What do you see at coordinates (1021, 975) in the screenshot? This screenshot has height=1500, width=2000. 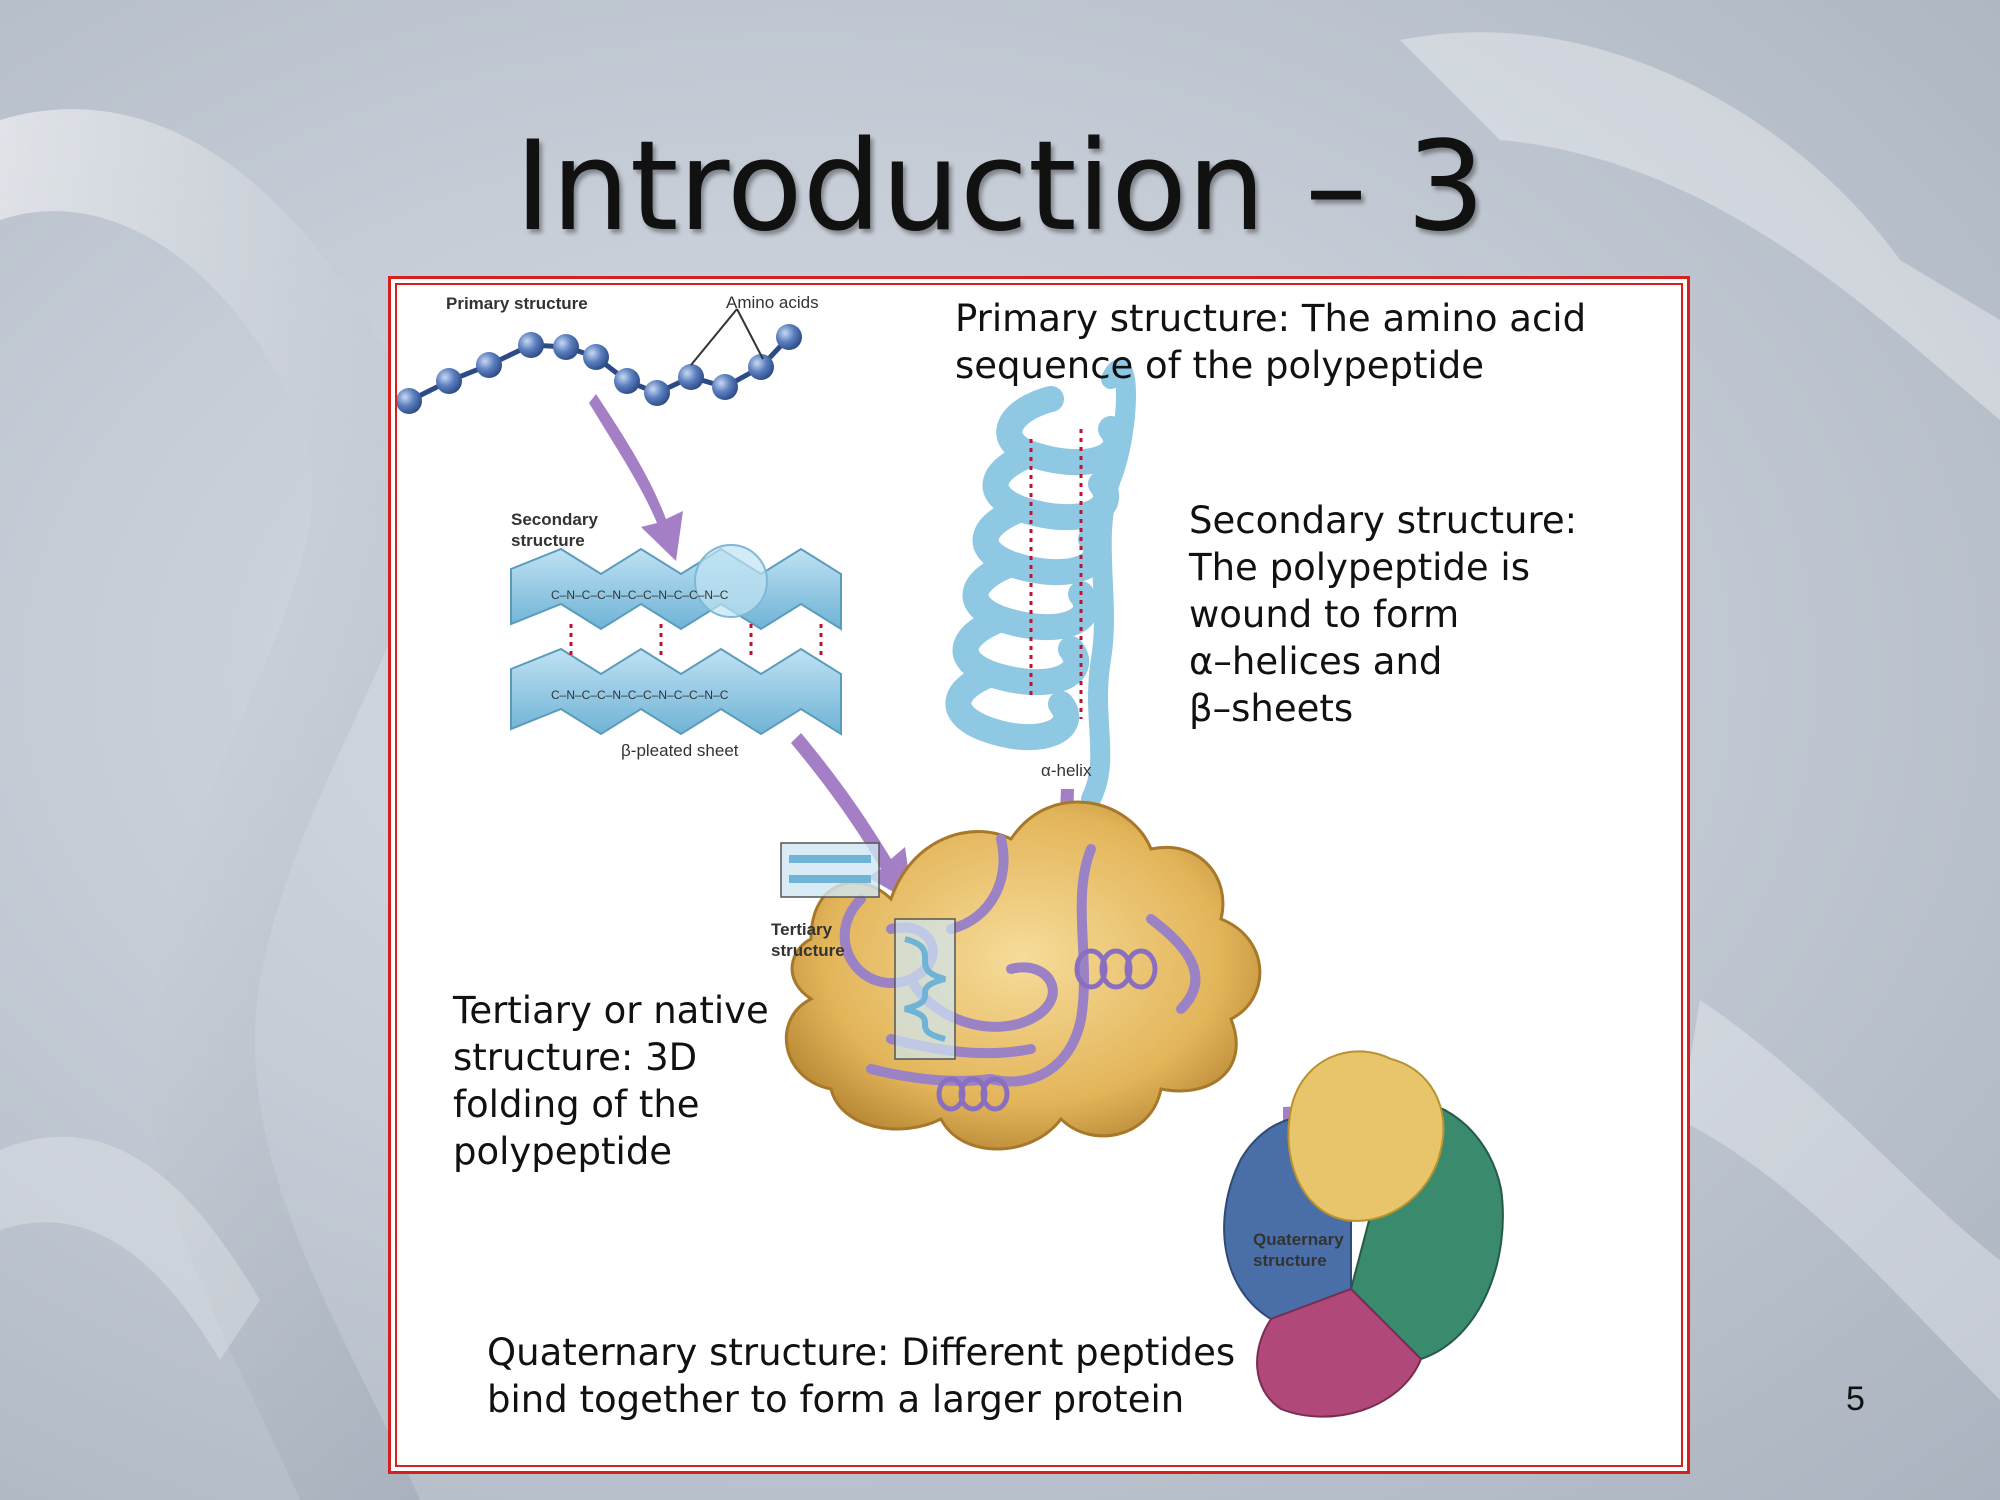 I see `tertiary-structure` at bounding box center [1021, 975].